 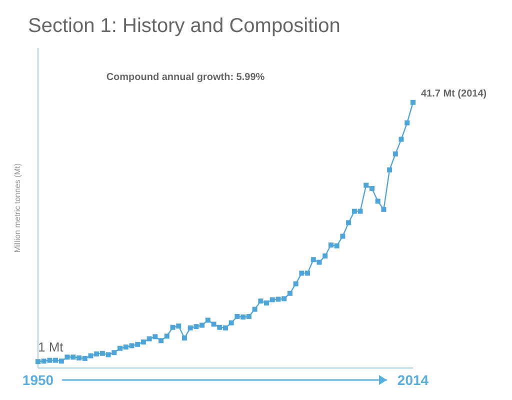 What do you see at coordinates (184, 26) in the screenshot?
I see `chart-title: Section 1: History and Composition` at bounding box center [184, 26].